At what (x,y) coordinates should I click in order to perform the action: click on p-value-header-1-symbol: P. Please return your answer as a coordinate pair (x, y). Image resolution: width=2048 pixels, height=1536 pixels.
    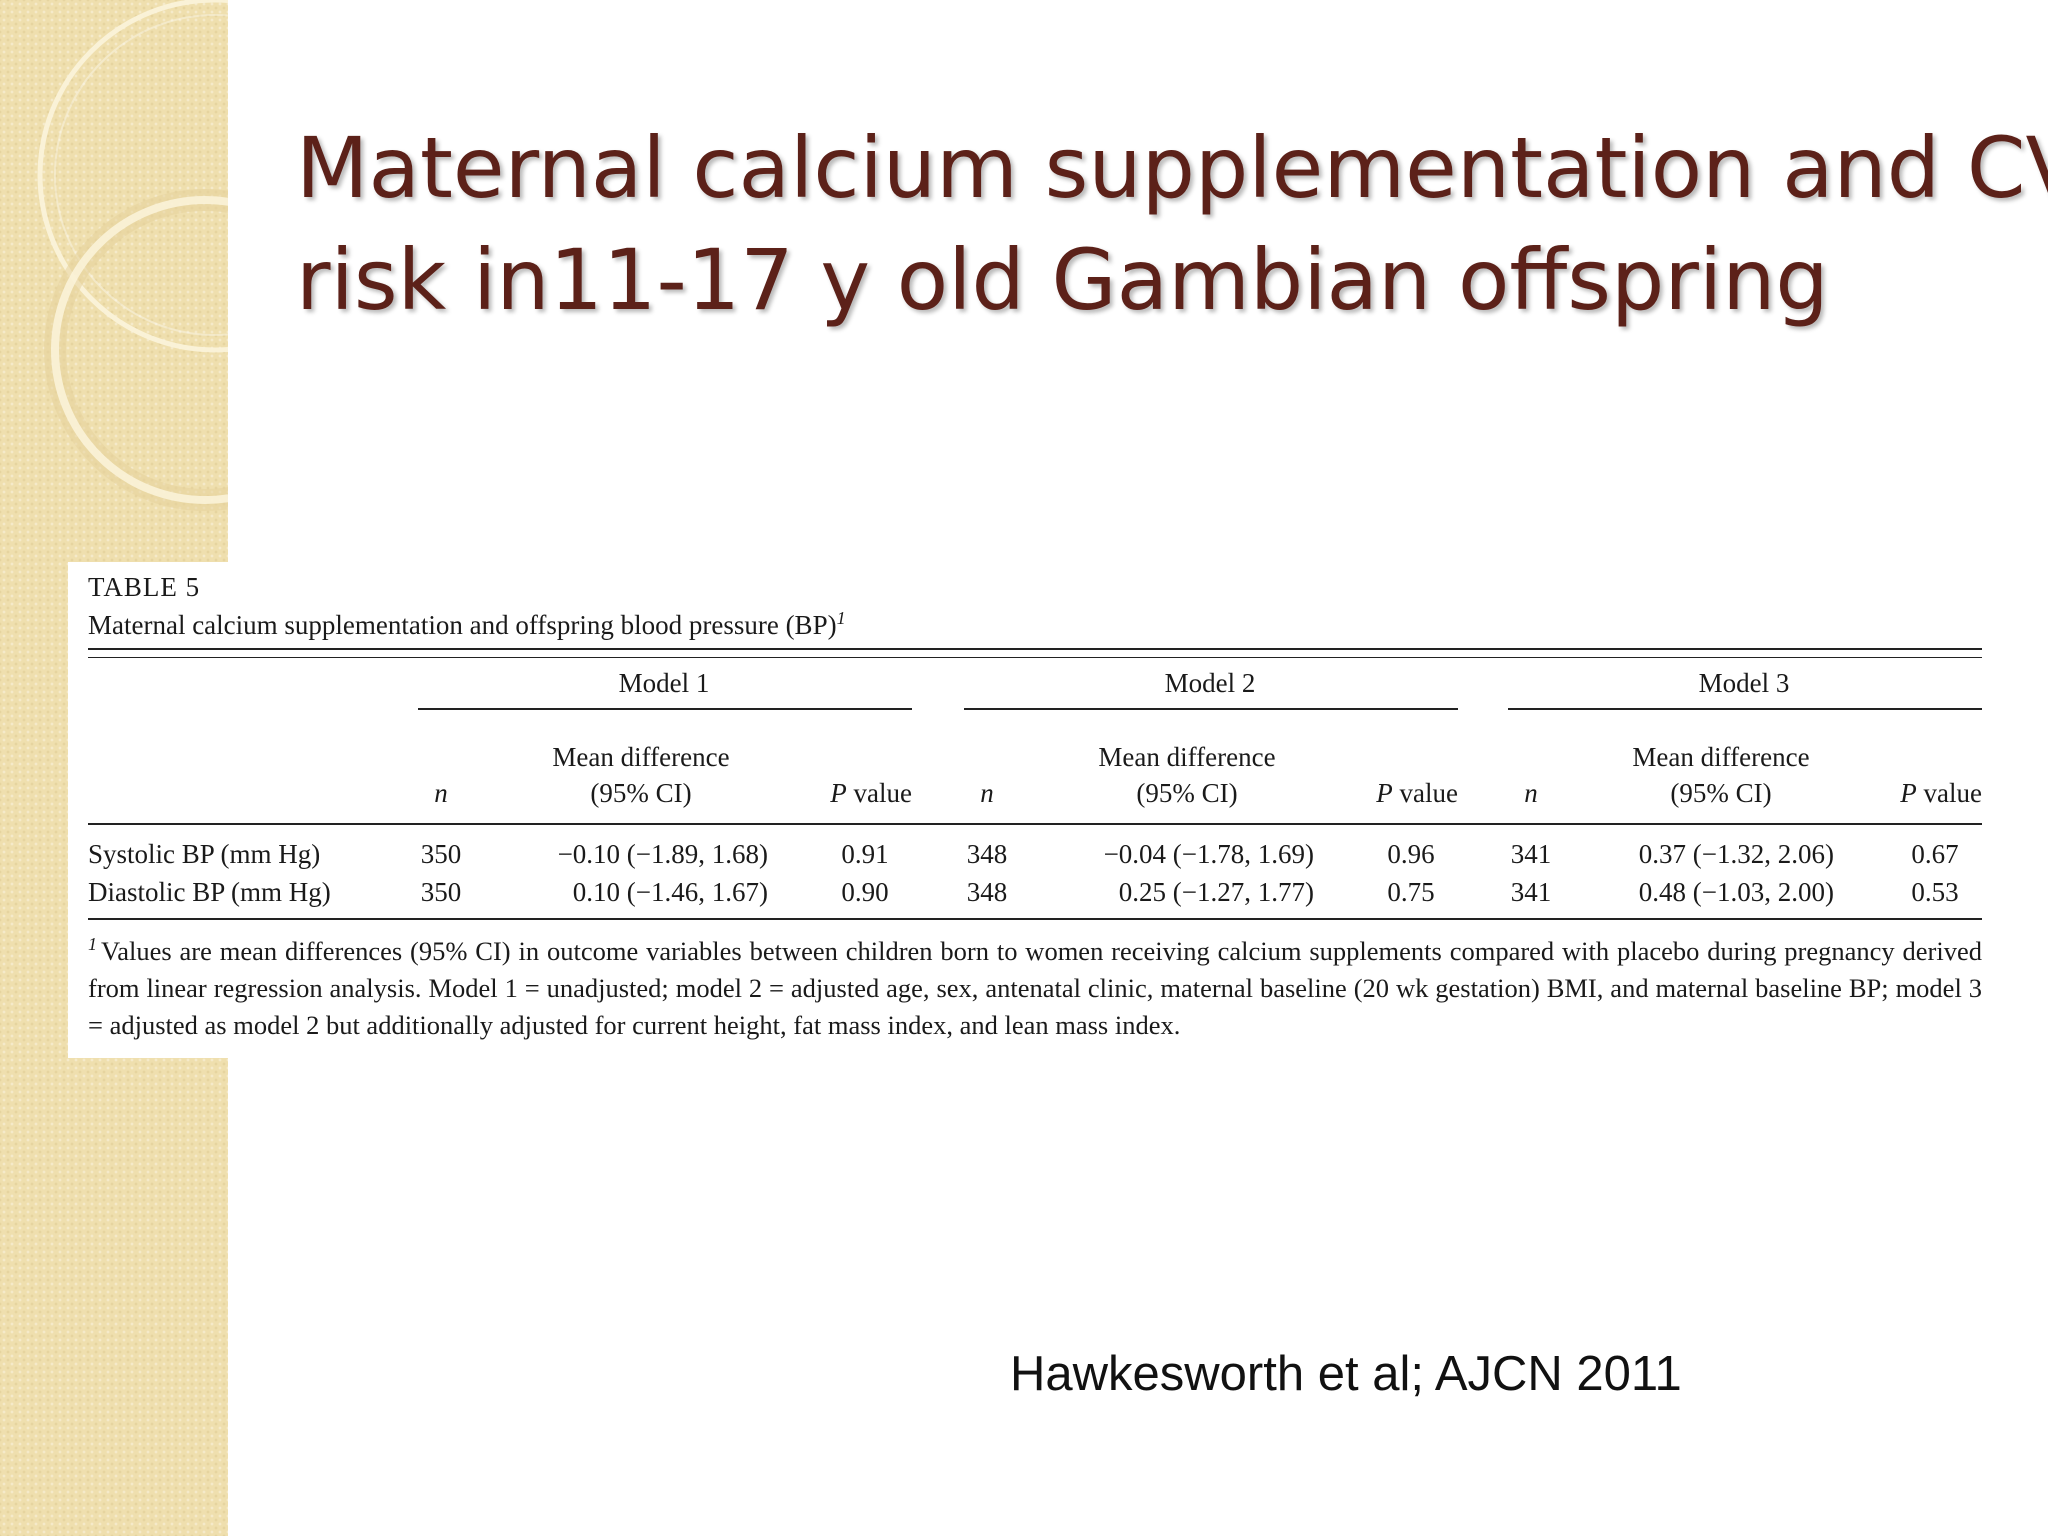
    Looking at the image, I should click on (838, 793).